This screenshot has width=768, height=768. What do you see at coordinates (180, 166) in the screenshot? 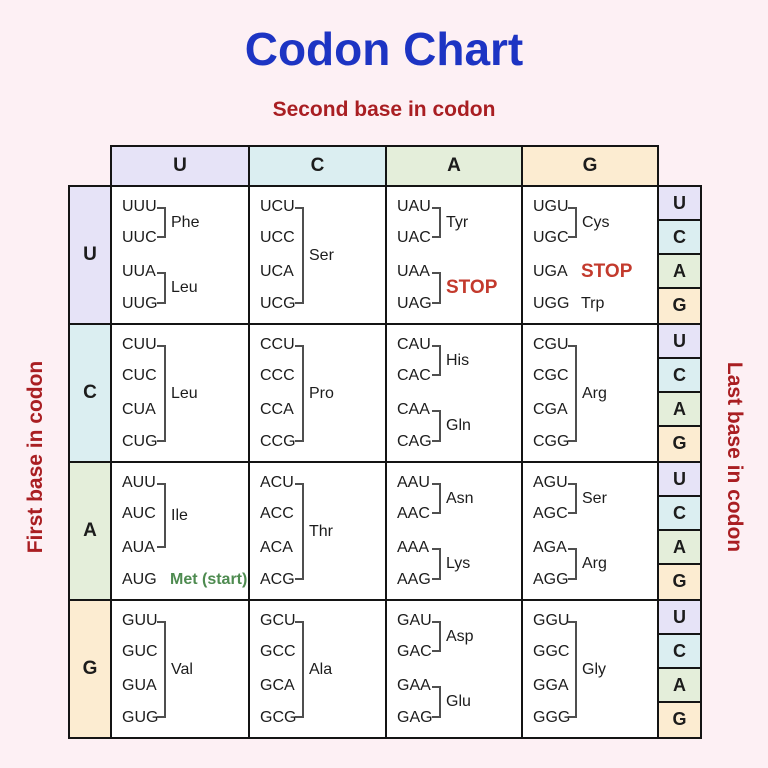
I see `column-header-u: U` at bounding box center [180, 166].